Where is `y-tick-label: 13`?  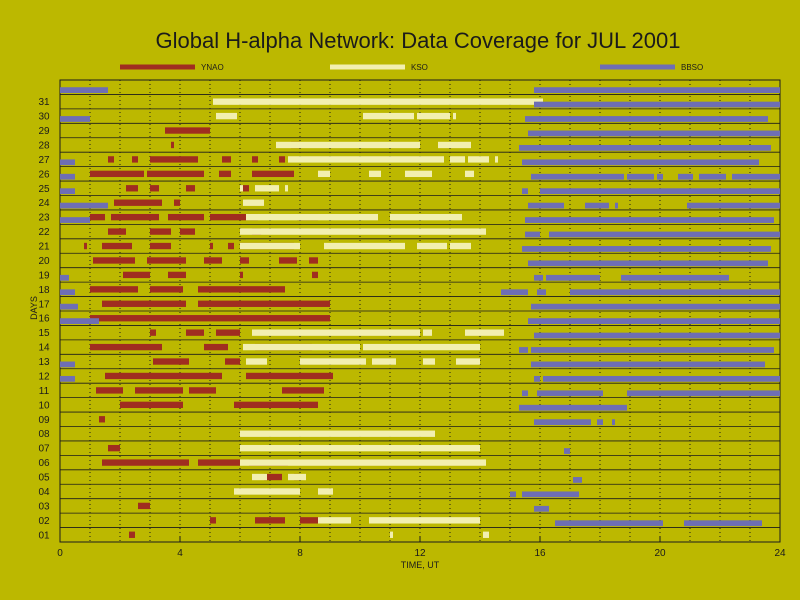
y-tick-label: 13 is located at coordinates (44, 362).